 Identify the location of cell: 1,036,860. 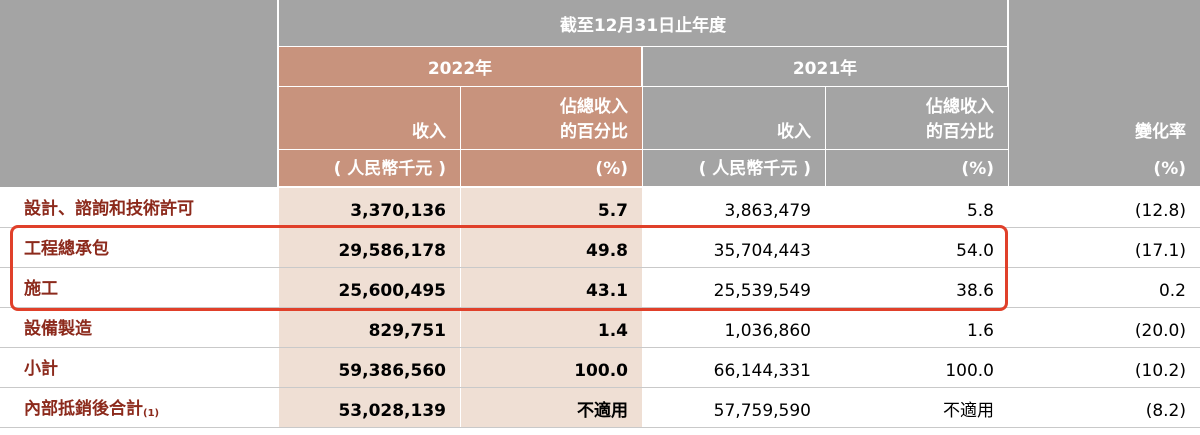
(767, 331).